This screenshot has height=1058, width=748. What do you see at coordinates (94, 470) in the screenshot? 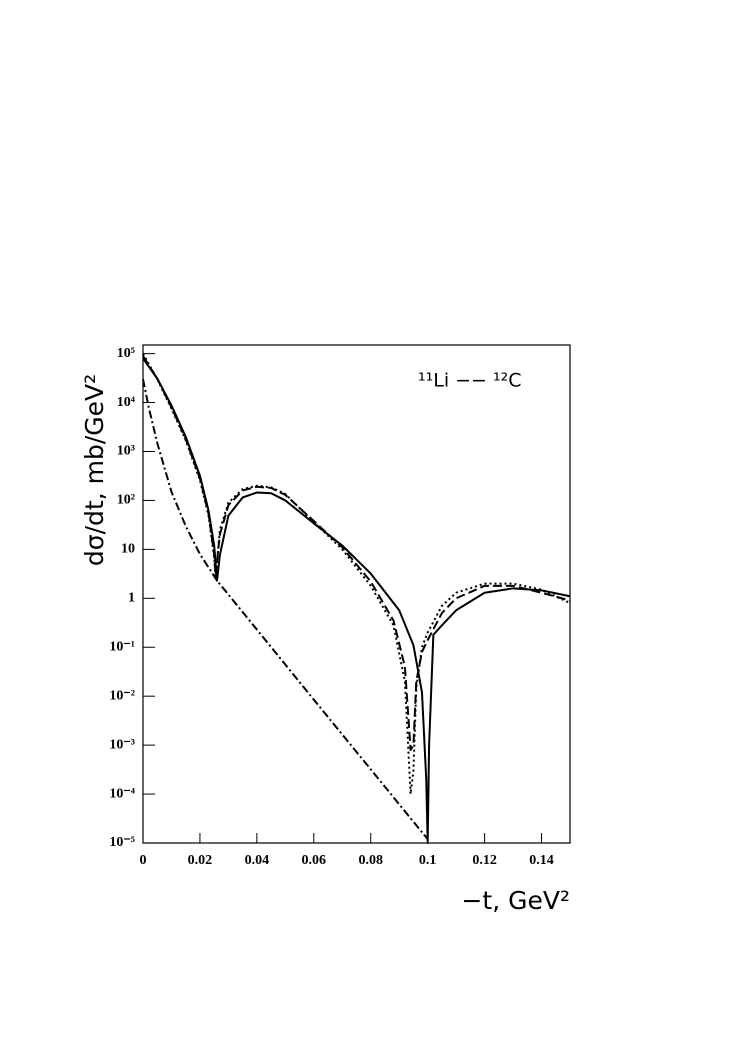
I see `y-axis-label: dσ/dt, mb/GeV²` at bounding box center [94, 470].